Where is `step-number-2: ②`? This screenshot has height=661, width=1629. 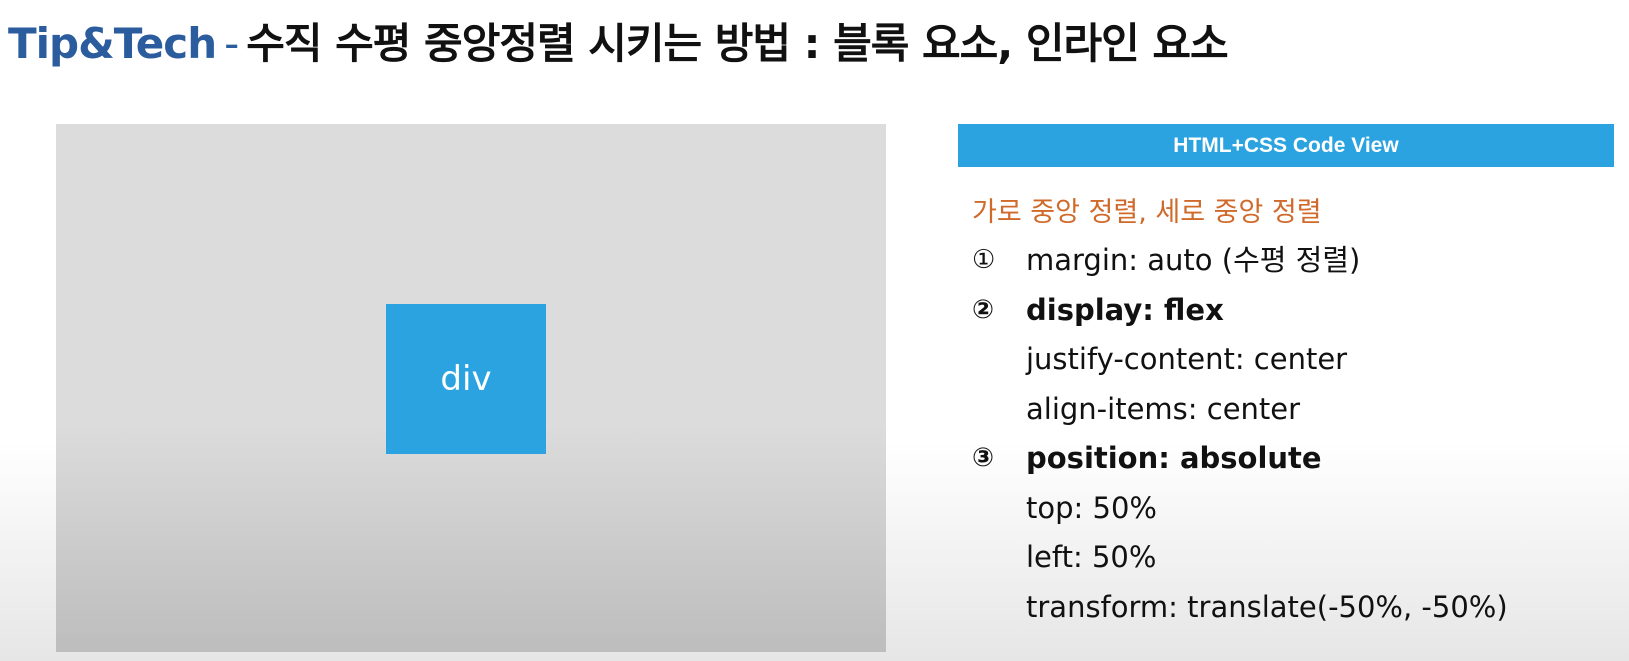 step-number-2: ② is located at coordinates (983, 309).